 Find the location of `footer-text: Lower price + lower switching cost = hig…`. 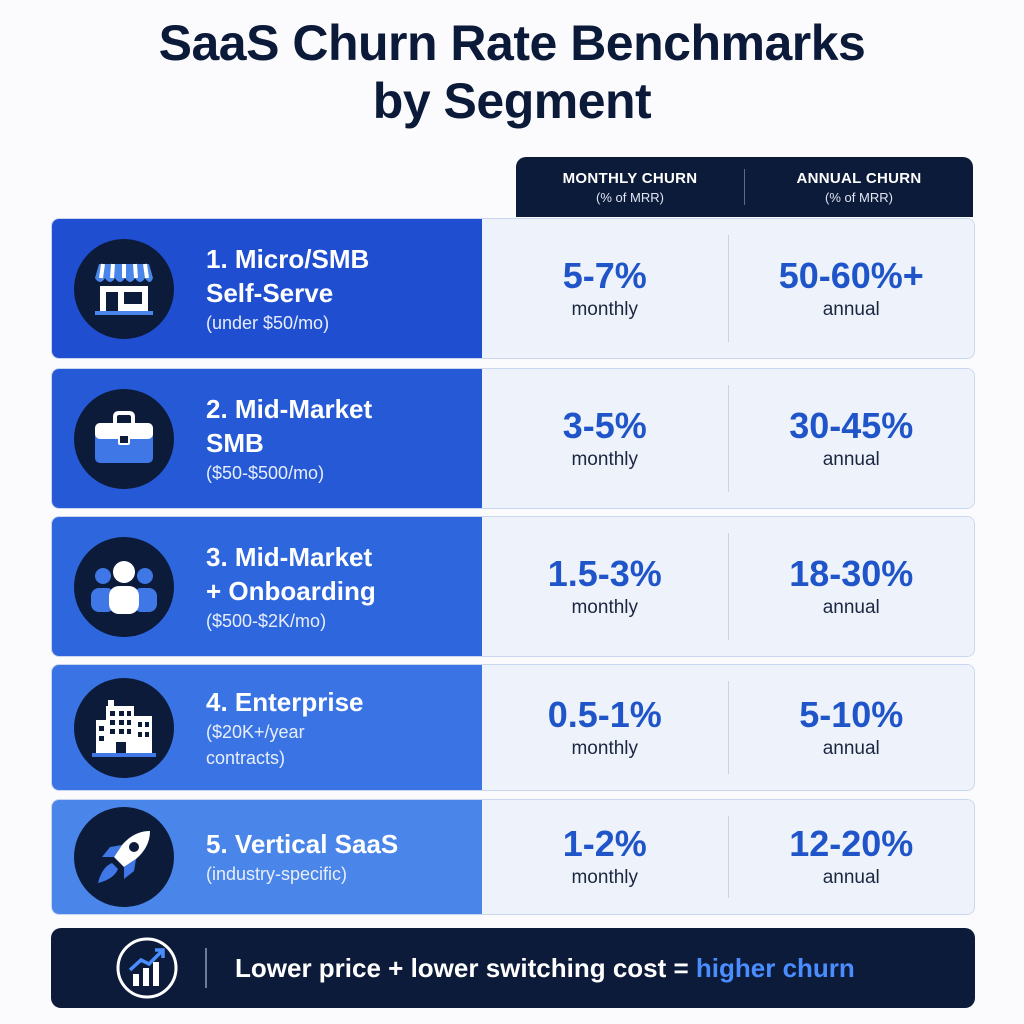

footer-text: Lower price + lower switching cost = hig… is located at coordinates (545, 968).